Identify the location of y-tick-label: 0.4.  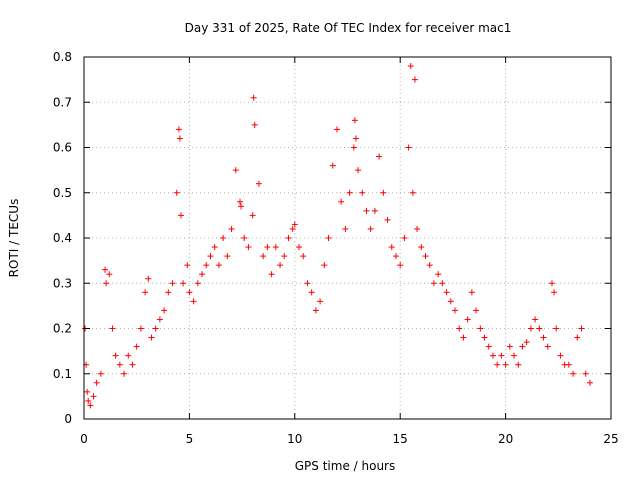
(62, 238).